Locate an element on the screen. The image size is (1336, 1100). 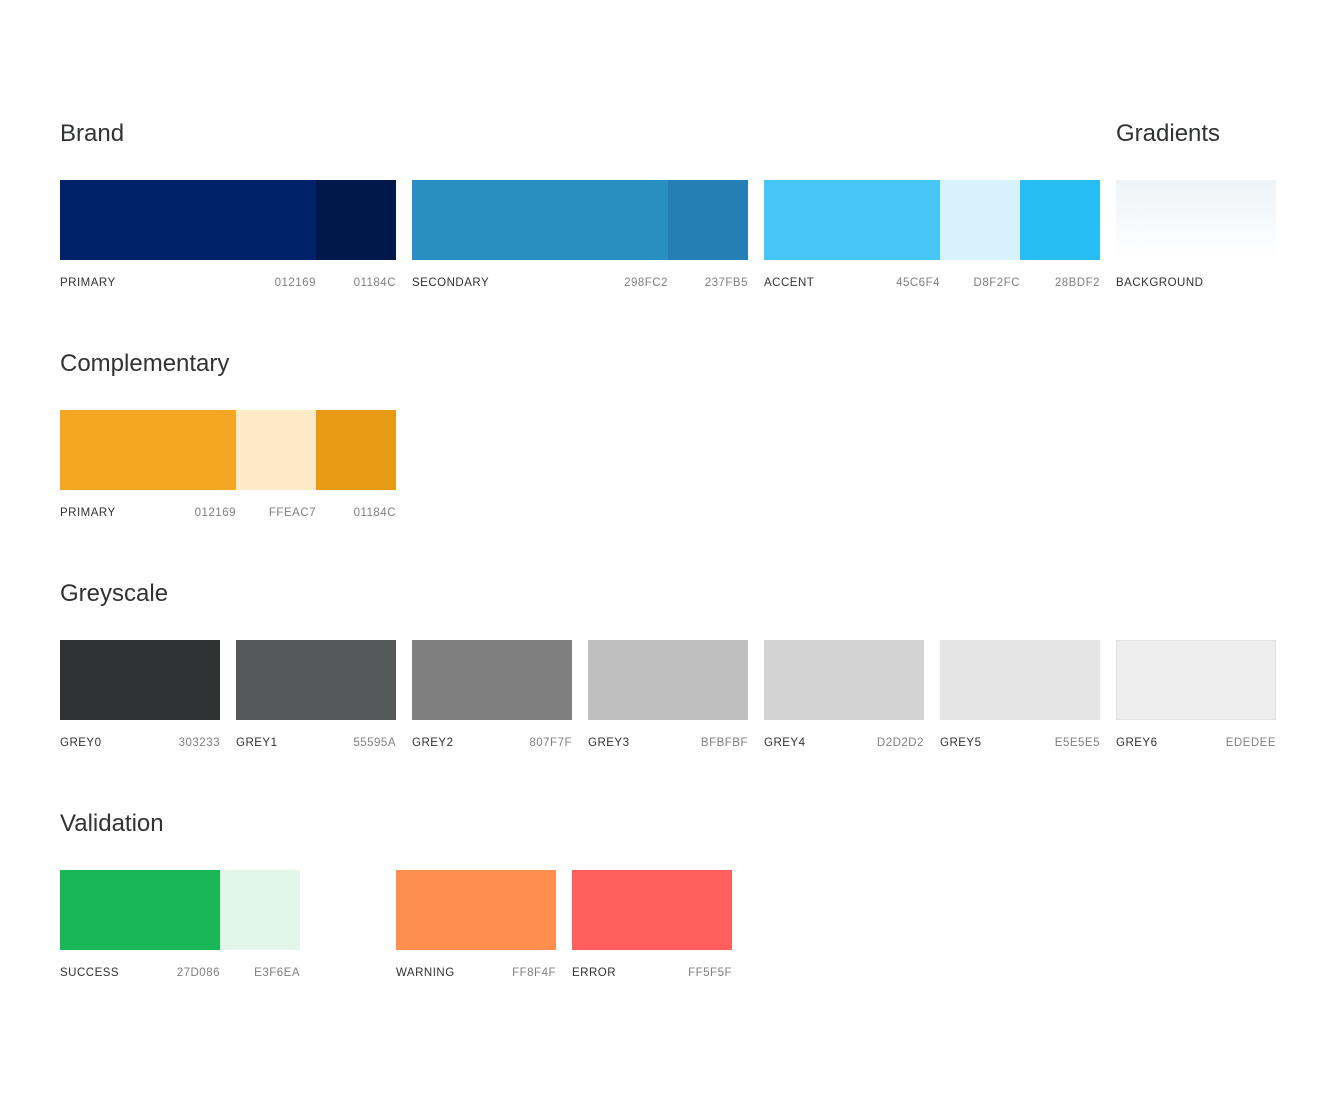
brand-secondary-hex-dark: 237FB5 is located at coordinates (726, 283).